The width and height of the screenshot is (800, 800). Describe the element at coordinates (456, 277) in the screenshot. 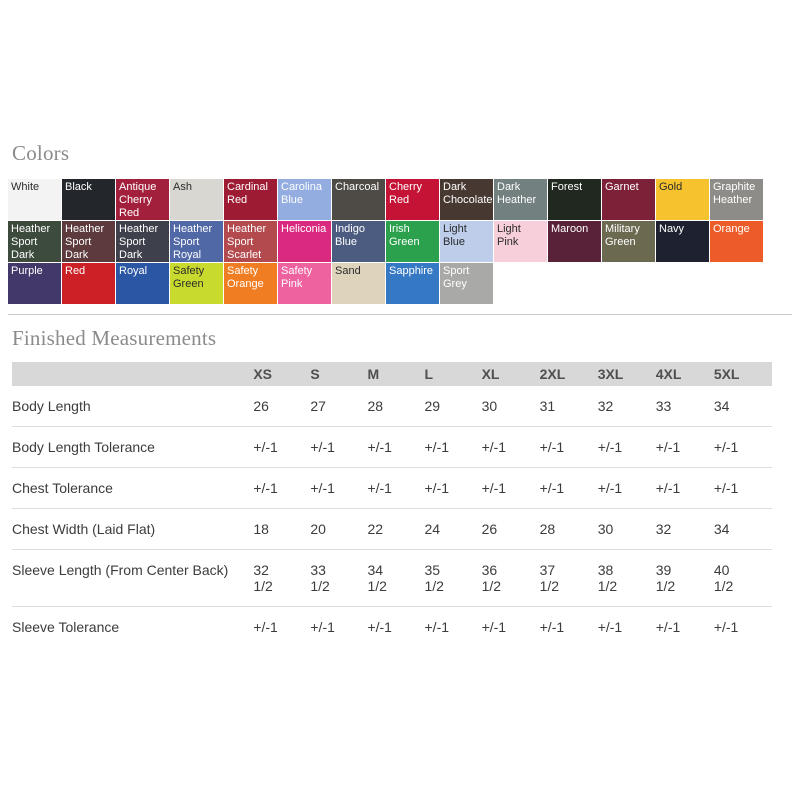

I see `color-swatch-label: Sport Grey` at that location.